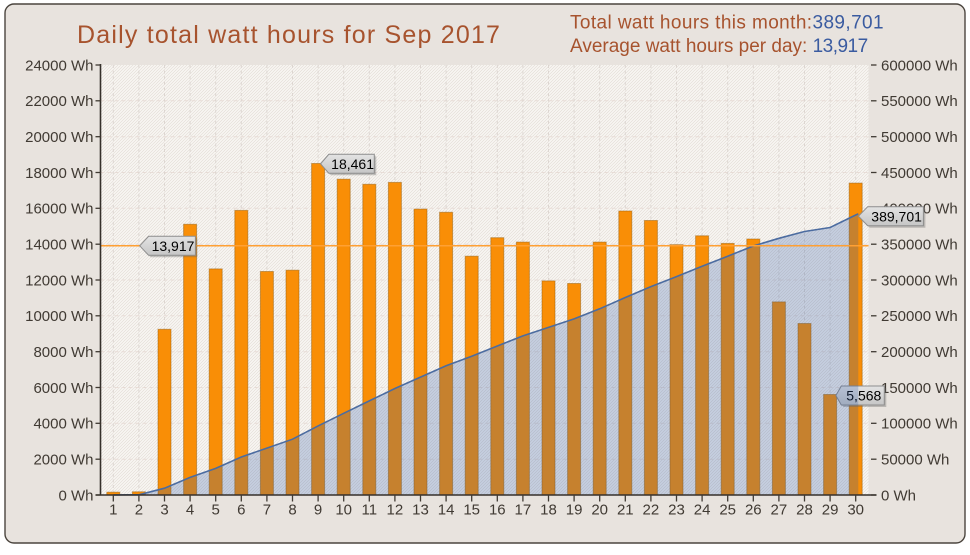 Image resolution: width=970 pixels, height=555 pixels. I want to click on svg-text: 18000 Wh, so click(59, 173).